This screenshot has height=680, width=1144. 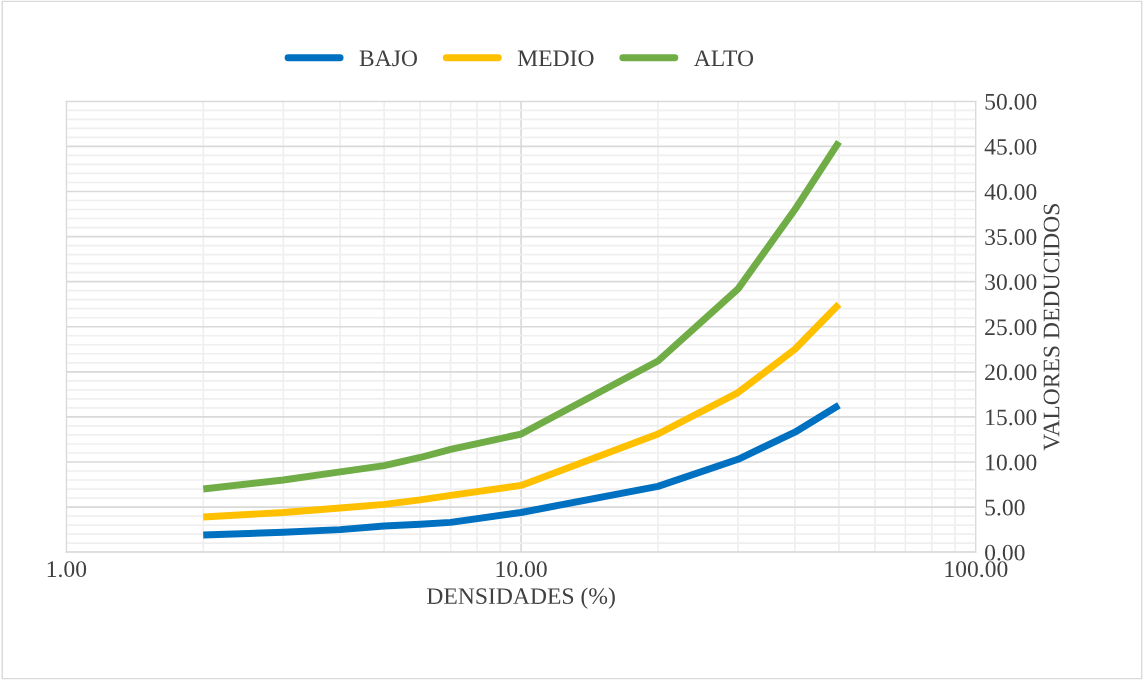 I want to click on y-tick-label: 45.00, so click(x=1010, y=146).